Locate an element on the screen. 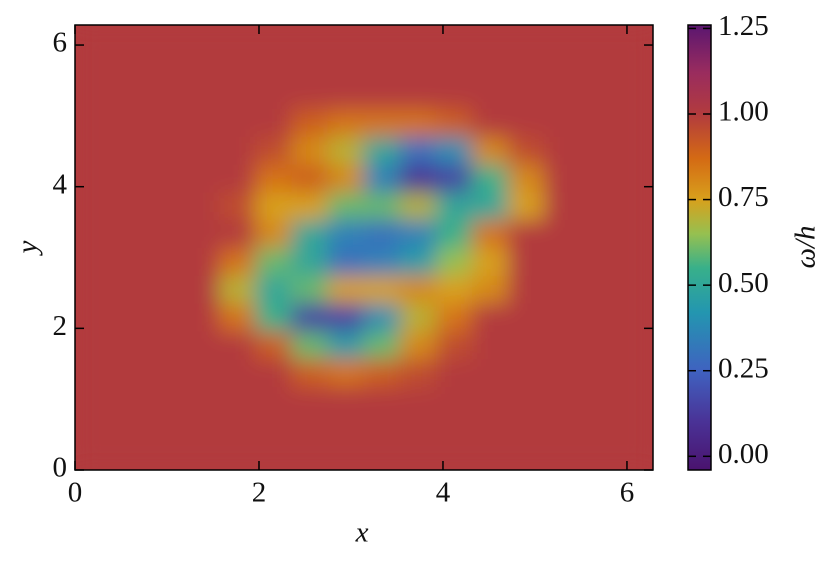  colorbar-tick-label: 0.00 is located at coordinates (743, 454).